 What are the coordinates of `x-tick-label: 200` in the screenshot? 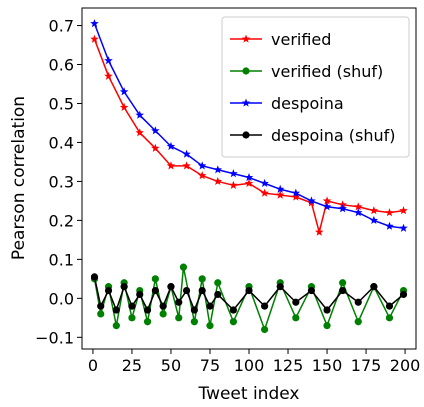 It's located at (405, 365).